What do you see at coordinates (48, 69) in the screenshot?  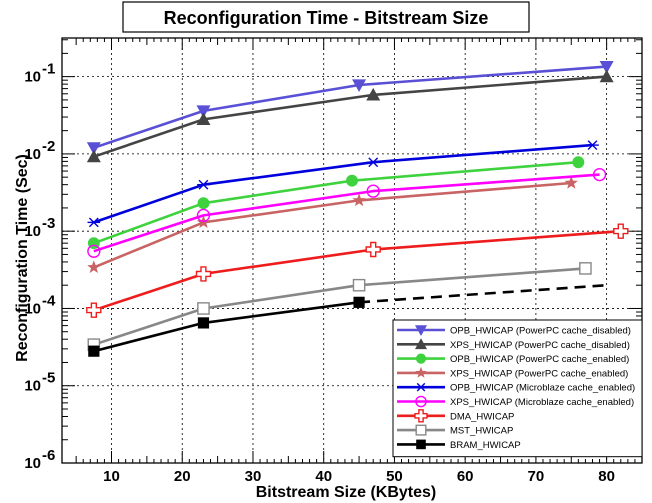 I see `y-tick-exponent: -1` at bounding box center [48, 69].